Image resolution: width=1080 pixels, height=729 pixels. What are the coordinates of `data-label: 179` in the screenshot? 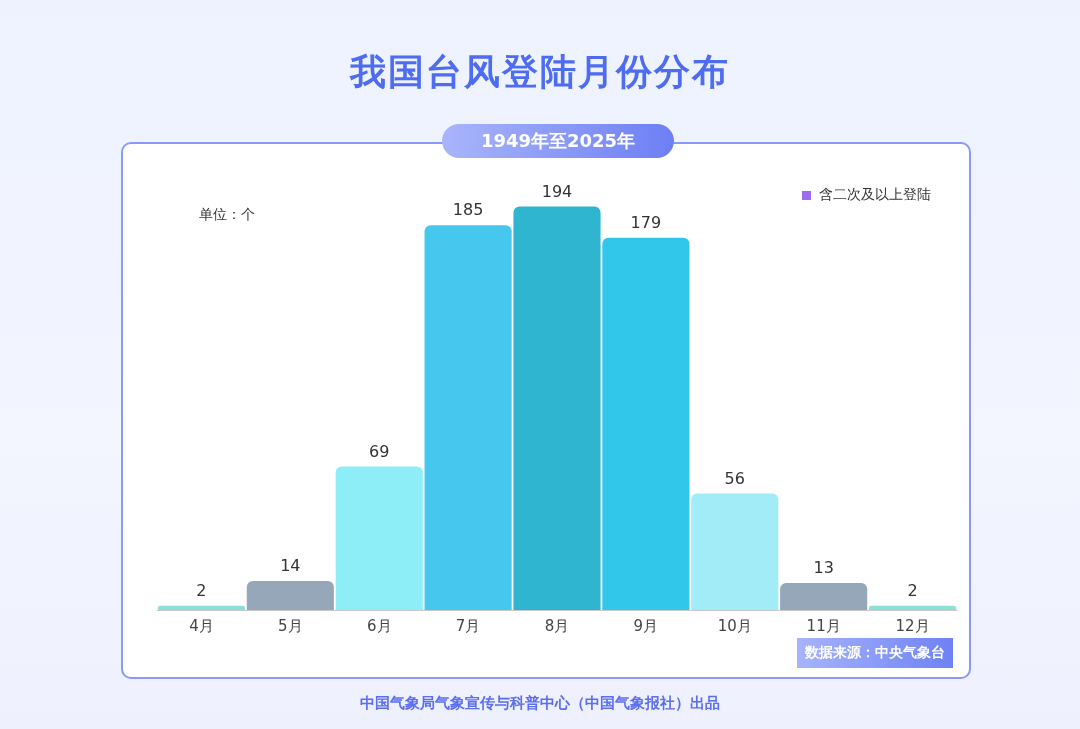 It's located at (646, 222).